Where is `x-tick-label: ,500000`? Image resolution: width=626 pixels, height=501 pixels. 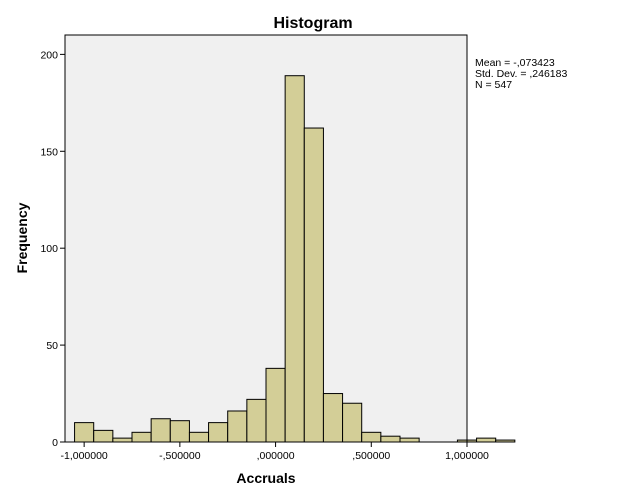
x-tick-label: ,500000 is located at coordinates (371, 456).